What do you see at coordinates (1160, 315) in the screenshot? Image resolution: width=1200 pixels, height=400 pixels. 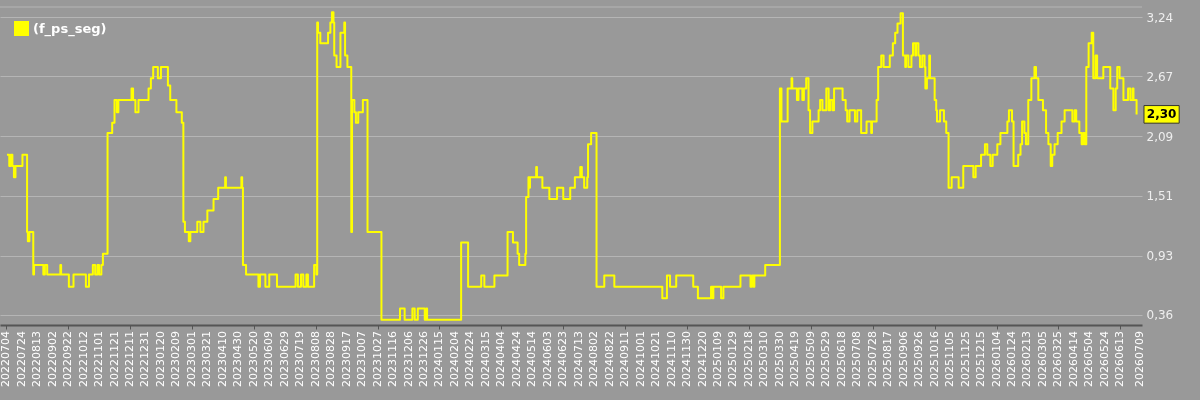 I see `y-tick-label: 0,36` at bounding box center [1160, 315].